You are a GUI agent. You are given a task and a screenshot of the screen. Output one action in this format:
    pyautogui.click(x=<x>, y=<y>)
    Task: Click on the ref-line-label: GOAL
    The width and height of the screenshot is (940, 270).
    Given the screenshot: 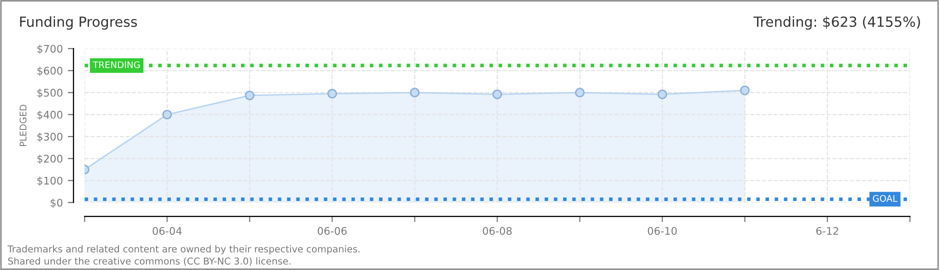 What is the action you would take?
    pyautogui.click(x=885, y=198)
    